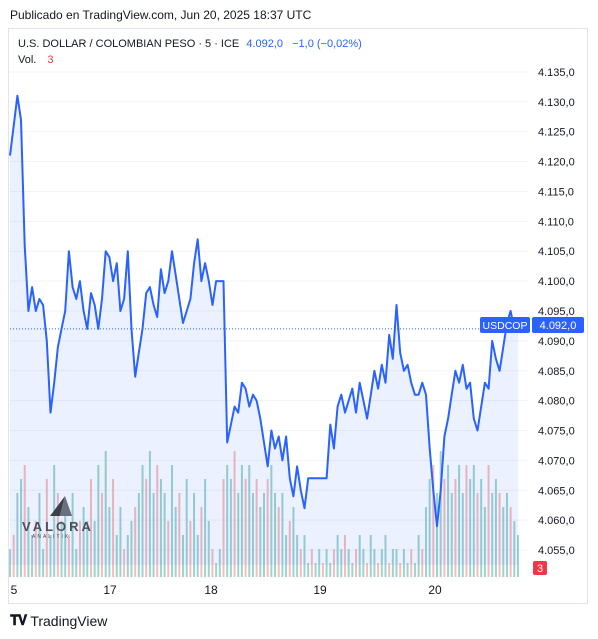 This screenshot has height=639, width=598. I want to click on footer-brand: TradingView, so click(69, 620).